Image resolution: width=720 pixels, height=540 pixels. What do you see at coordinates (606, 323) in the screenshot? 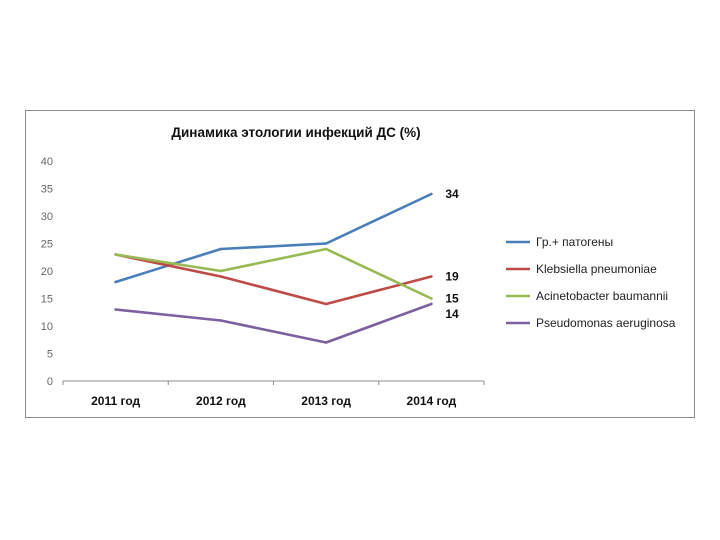
I see `legend-label: Pseudomonas aeruginosa` at bounding box center [606, 323].